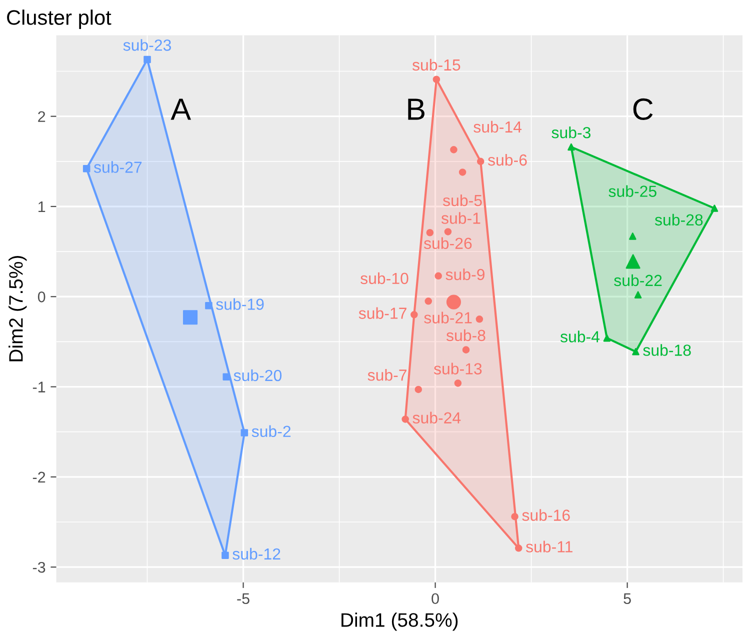 This screenshot has height=640, width=750. I want to click on data-label: sub-11, so click(549, 546).